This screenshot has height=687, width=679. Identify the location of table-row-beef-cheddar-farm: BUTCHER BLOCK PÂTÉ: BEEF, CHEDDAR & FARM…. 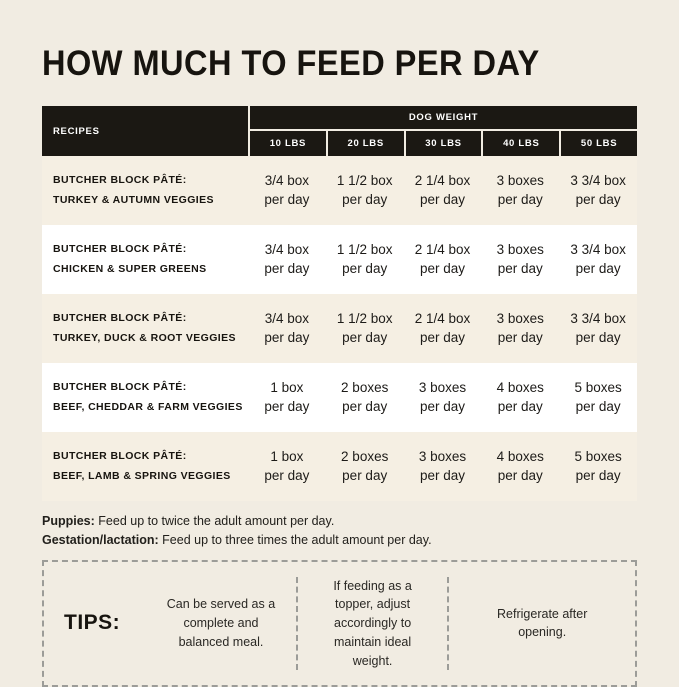
(339, 397).